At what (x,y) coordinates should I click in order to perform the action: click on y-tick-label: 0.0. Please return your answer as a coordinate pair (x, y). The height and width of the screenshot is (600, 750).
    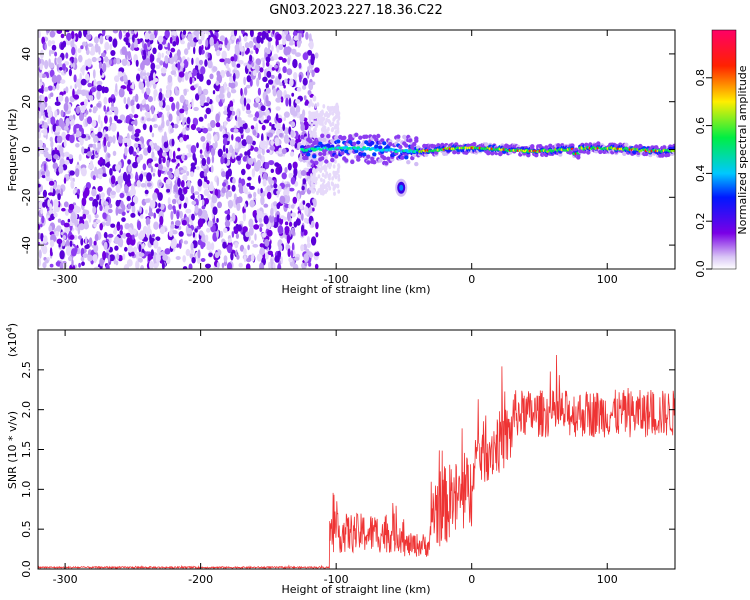
    Looking at the image, I should click on (26, 569).